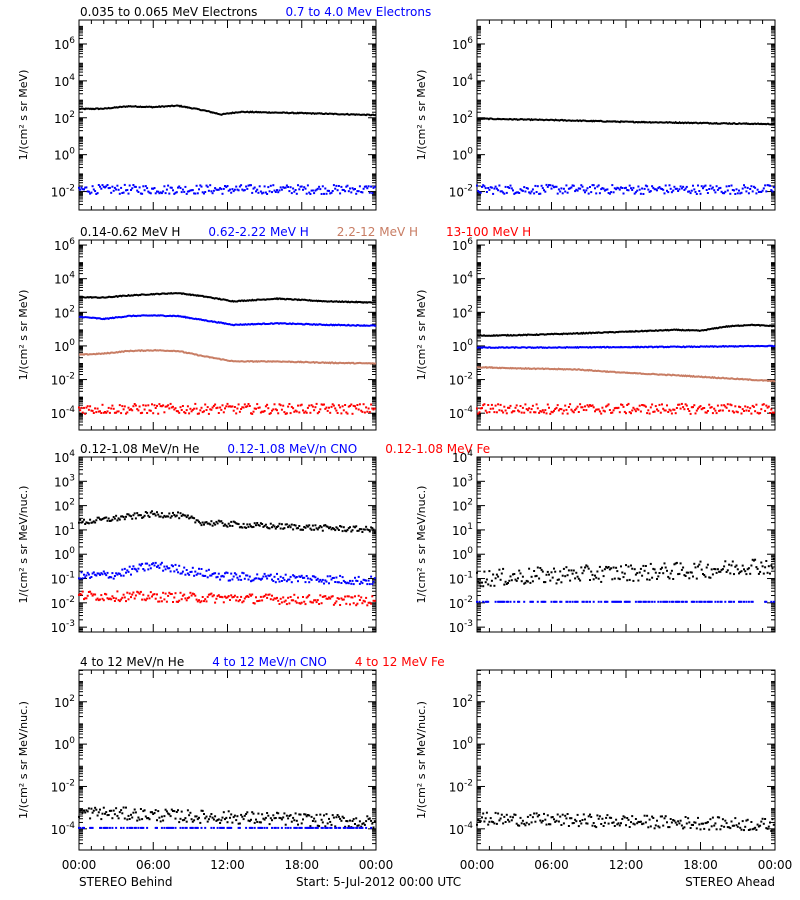  I want to click on title-segment: 0.62-2.22 MeV H, so click(258, 232).